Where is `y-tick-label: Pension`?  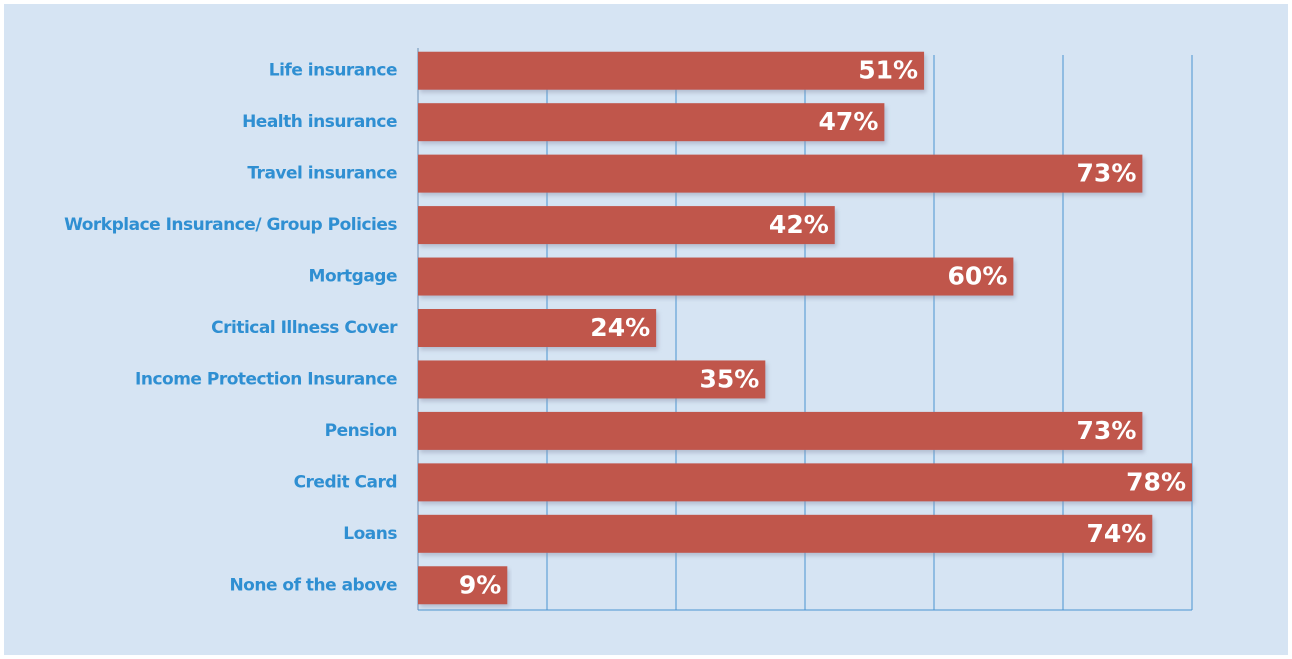
y-tick-label: Pension is located at coordinates (361, 431).